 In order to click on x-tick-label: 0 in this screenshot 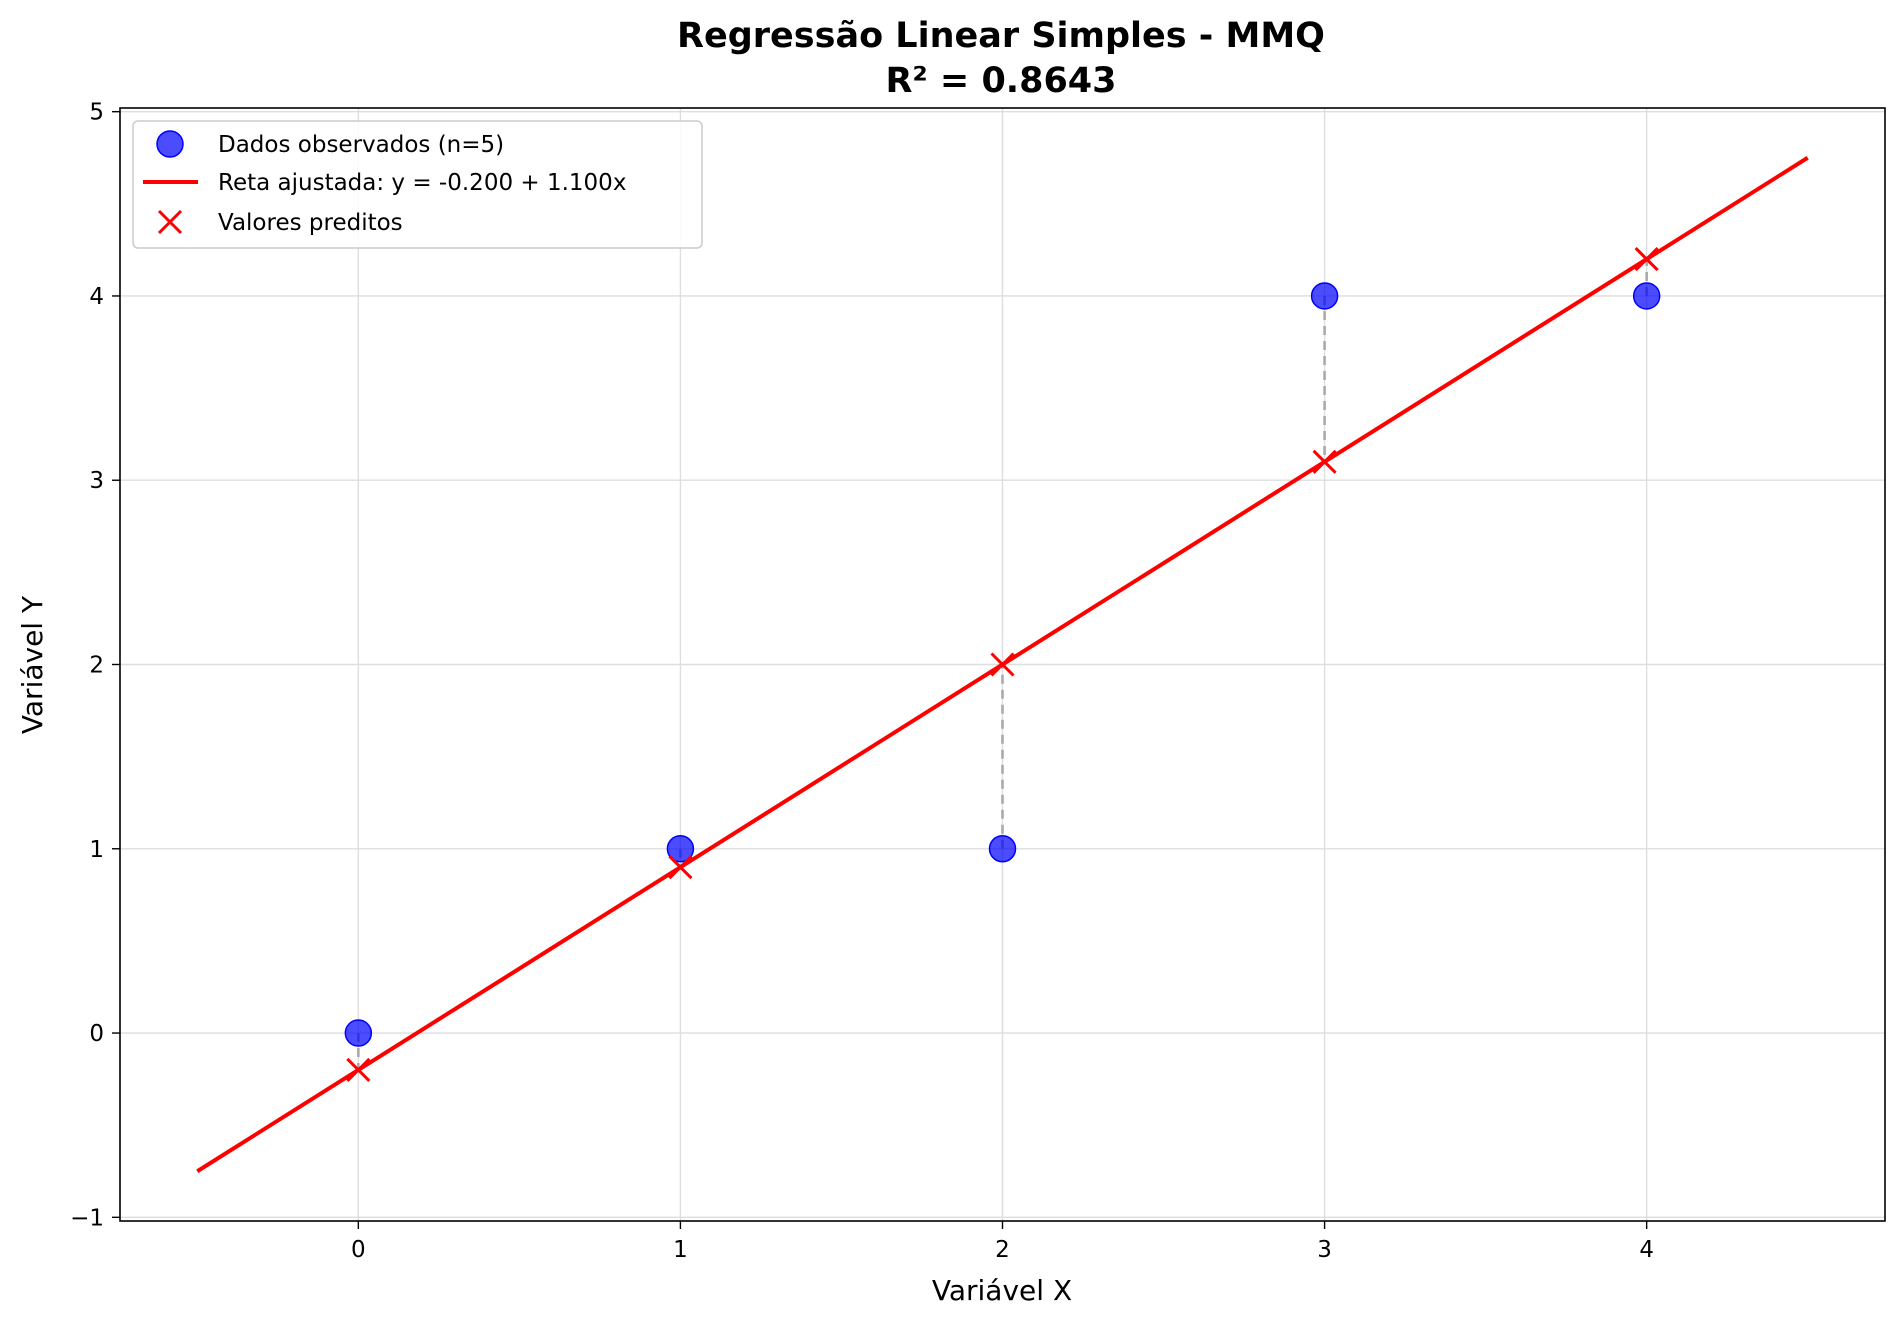, I will do `click(358, 1250)`.